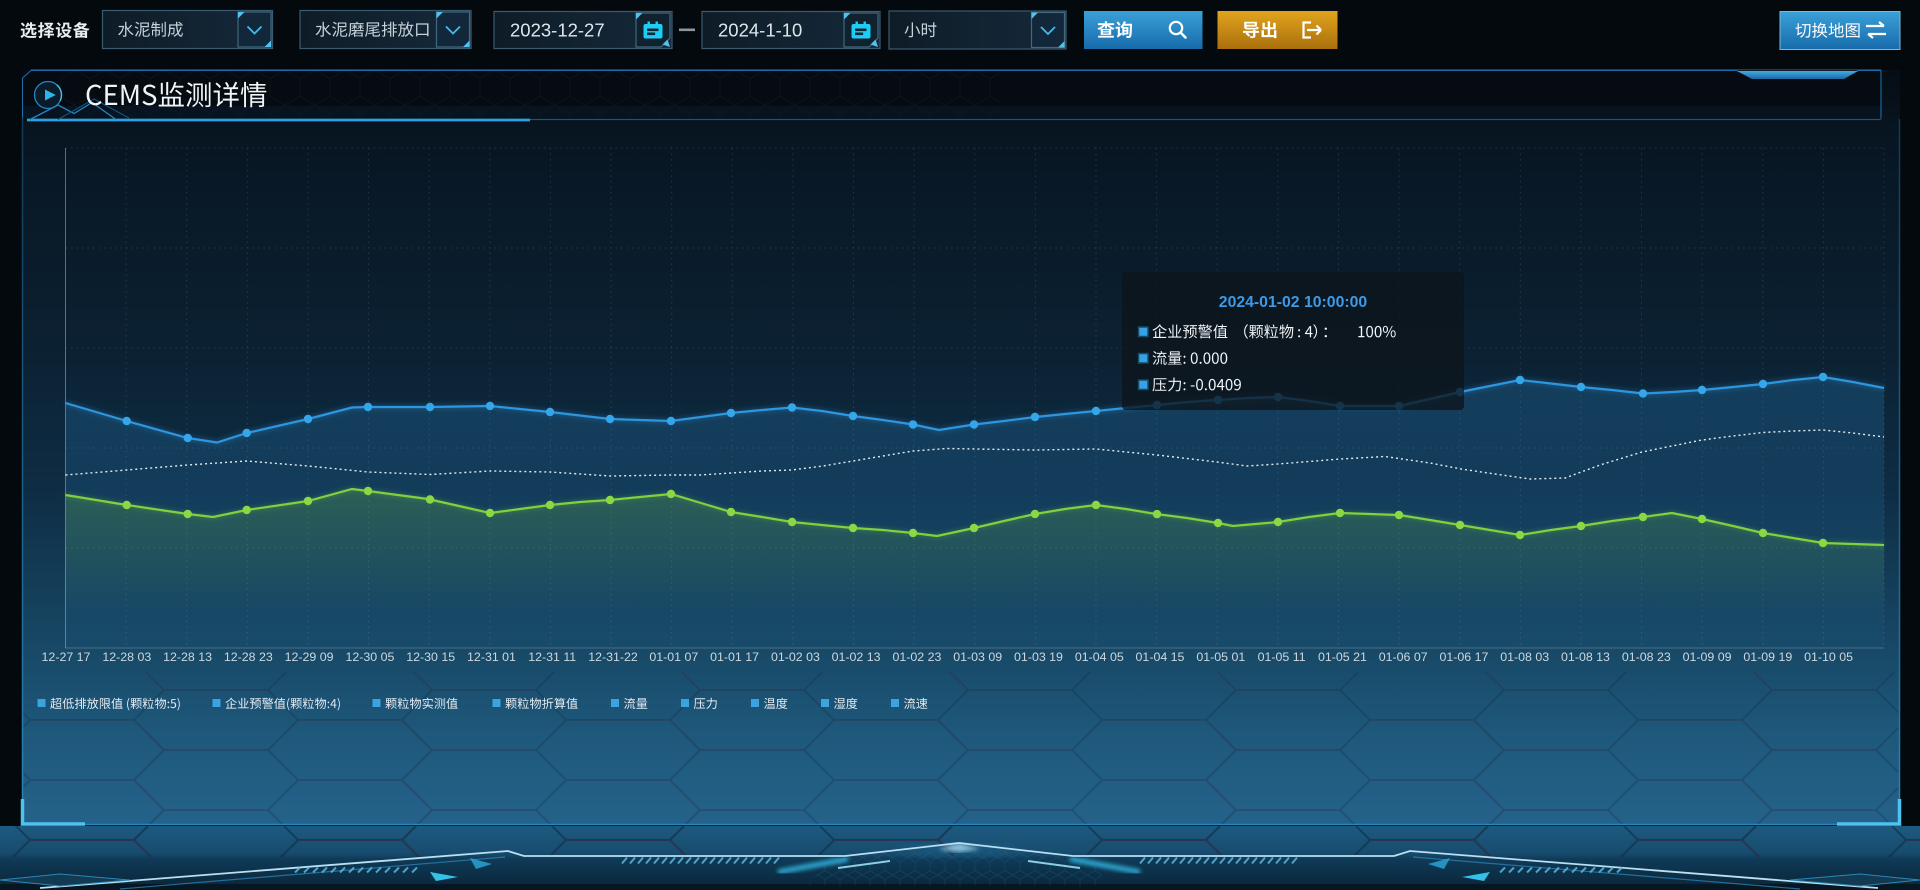 This screenshot has width=1920, height=890. What do you see at coordinates (1585, 657) in the screenshot?
I see `svg-text: 01-08 13` at bounding box center [1585, 657].